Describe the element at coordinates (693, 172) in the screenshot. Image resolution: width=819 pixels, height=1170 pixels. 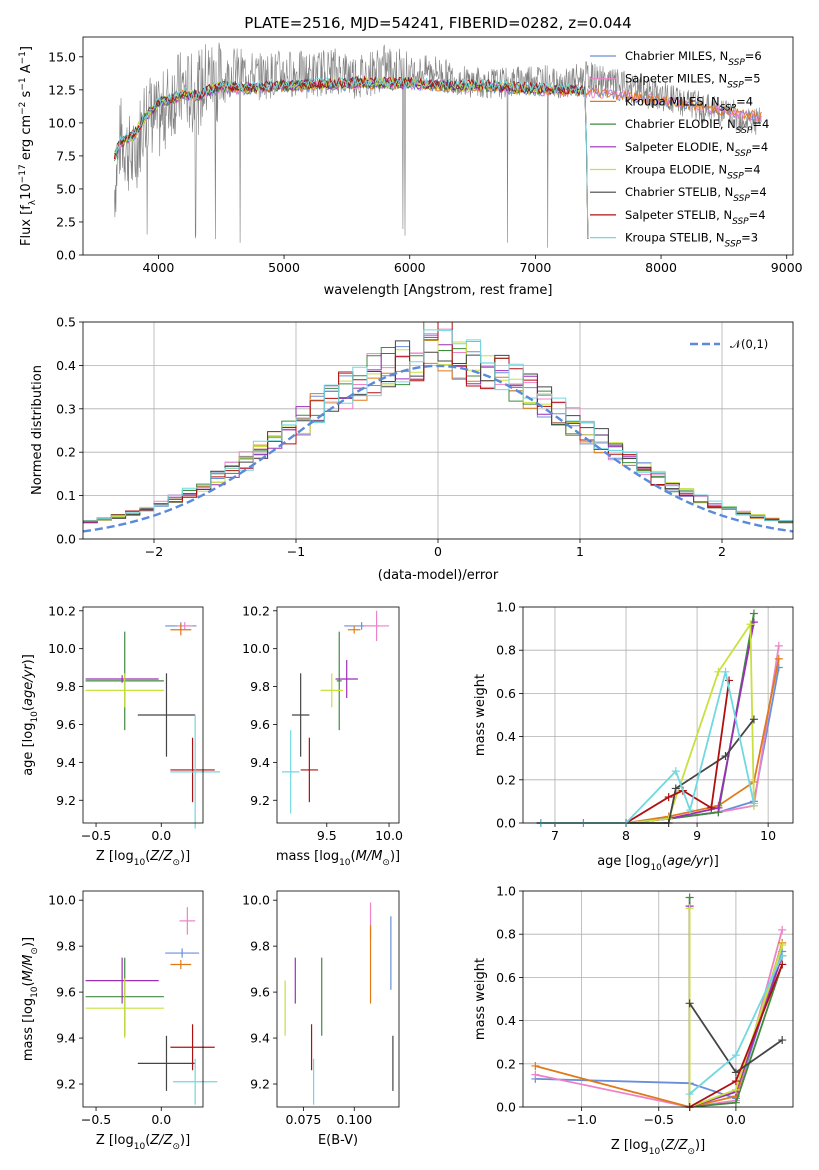
I see `legend-item: Kroupa ELODIE, NSSP=4` at that location.